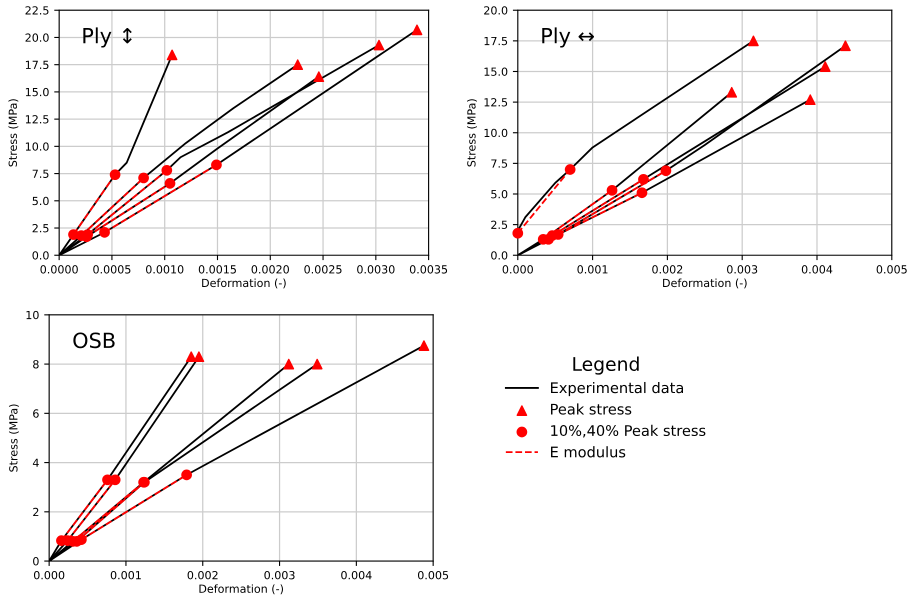 This screenshot has height=602, width=910. What do you see at coordinates (59, 269) in the screenshot?
I see `x-tick-label: 0.0000` at bounding box center [59, 269].